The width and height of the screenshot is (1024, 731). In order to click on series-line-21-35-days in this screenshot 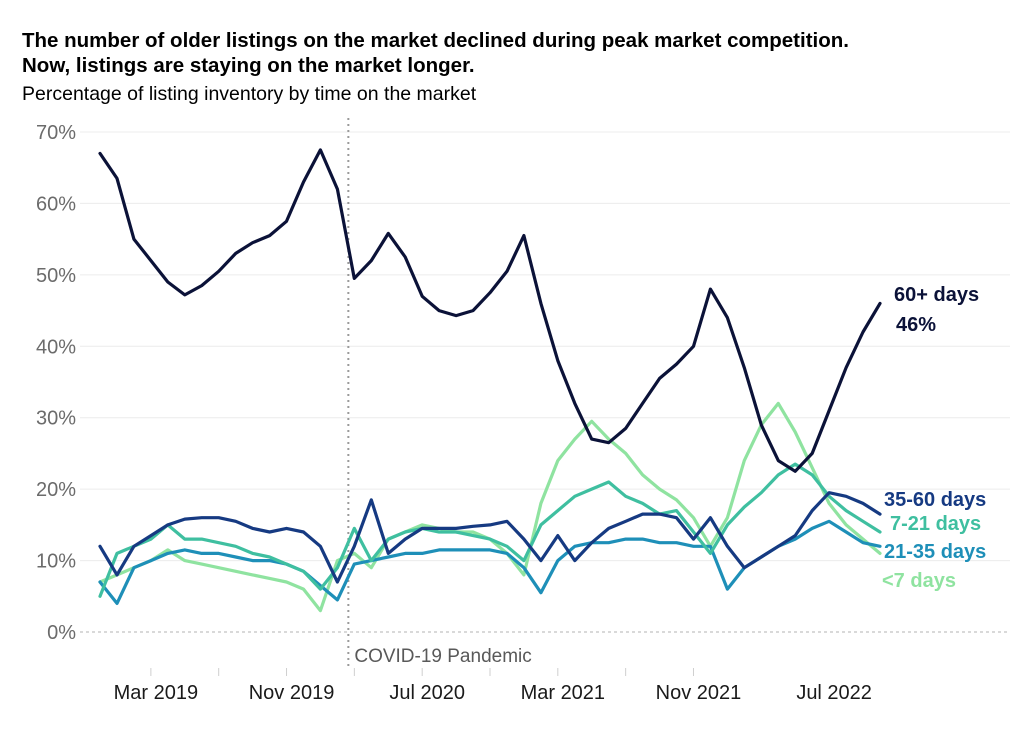, I will do `click(490, 562)`.